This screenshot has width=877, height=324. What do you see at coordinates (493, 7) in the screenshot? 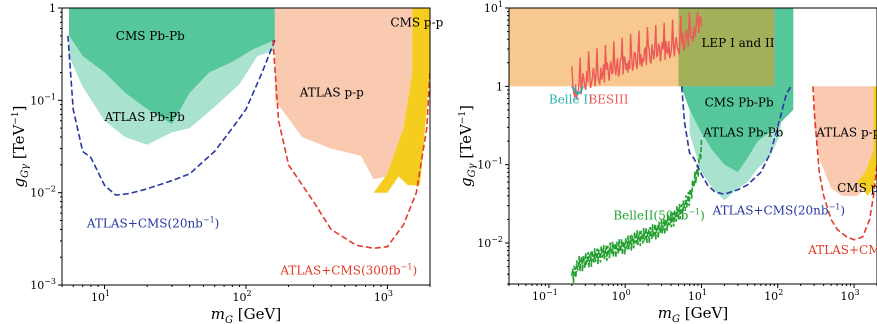
I see `y-tick-label: 10¹` at bounding box center [493, 7].